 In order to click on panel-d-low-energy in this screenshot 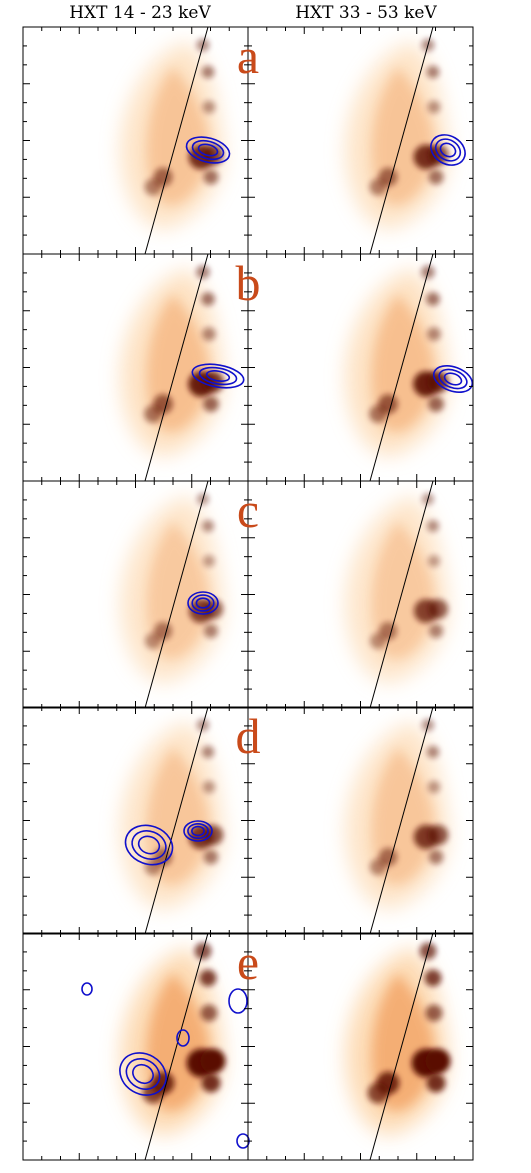, I will do `click(135, 820)`.